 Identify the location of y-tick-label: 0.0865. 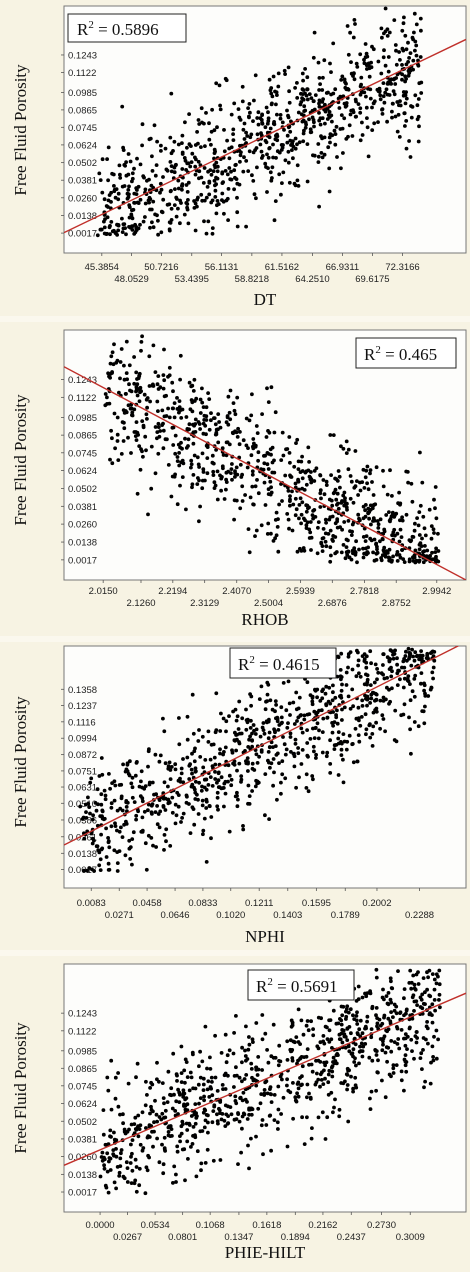
(82, 110).